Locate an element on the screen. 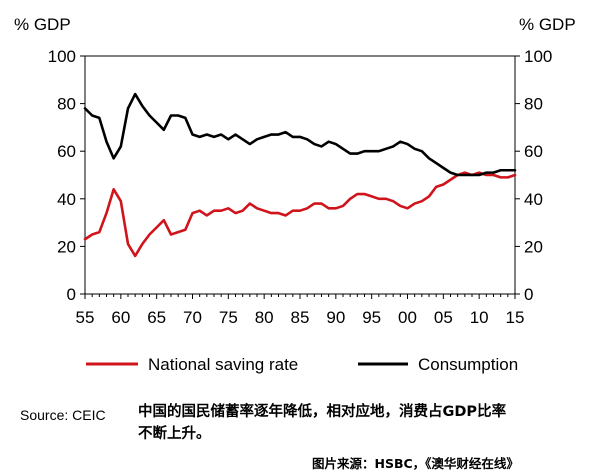  x-tick-label: 75 is located at coordinates (228, 317).